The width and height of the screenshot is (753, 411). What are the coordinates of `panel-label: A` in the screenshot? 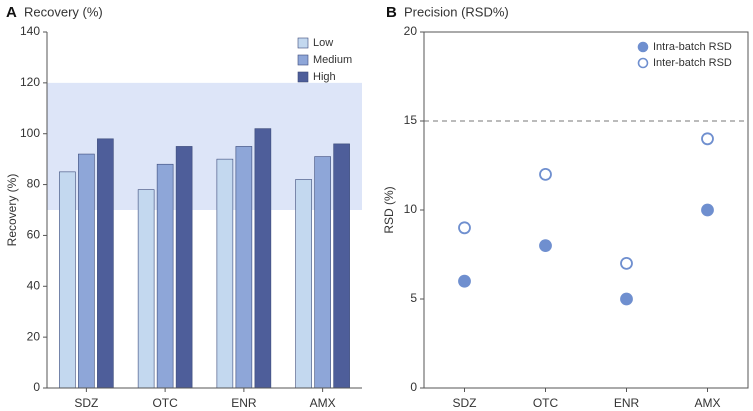 It's located at (11, 12).